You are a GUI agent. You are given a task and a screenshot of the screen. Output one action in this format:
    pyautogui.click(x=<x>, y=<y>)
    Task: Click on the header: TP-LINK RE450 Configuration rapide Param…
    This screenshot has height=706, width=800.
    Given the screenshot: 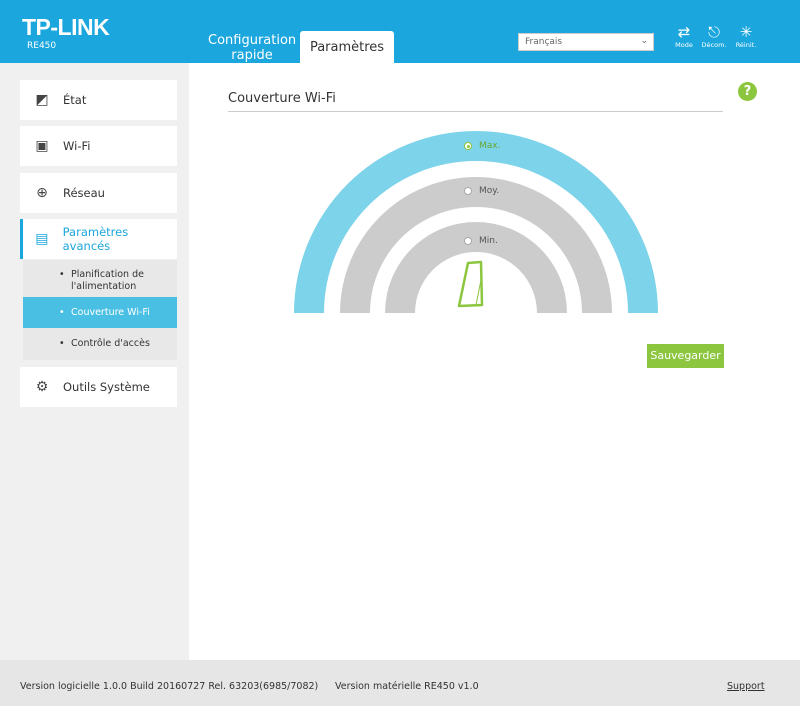 What is the action you would take?
    pyautogui.click(x=400, y=31)
    